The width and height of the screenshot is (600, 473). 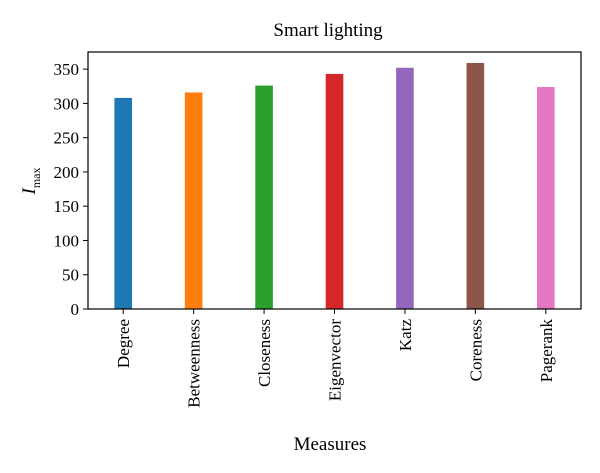 What do you see at coordinates (70, 275) in the screenshot?
I see `y-tick-label: 50` at bounding box center [70, 275].